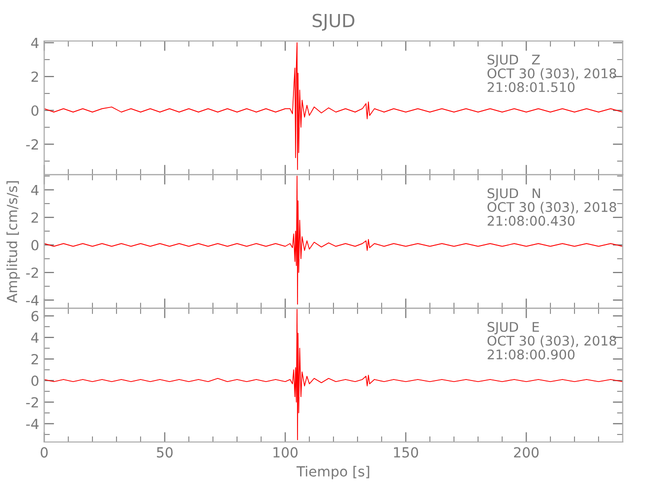 The image size is (650, 500). I want to click on x-tick-label: 150, so click(406, 452).